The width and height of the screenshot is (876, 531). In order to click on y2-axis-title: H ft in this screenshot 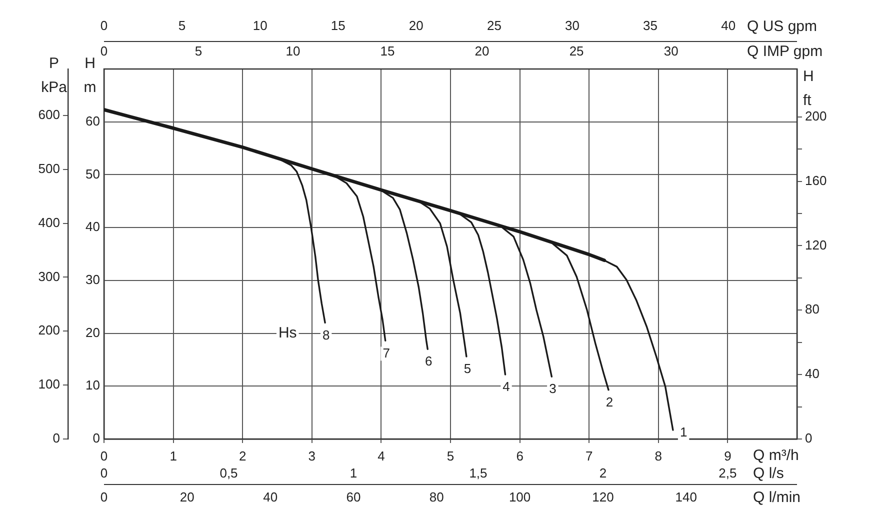, I will do `click(808, 89)`.